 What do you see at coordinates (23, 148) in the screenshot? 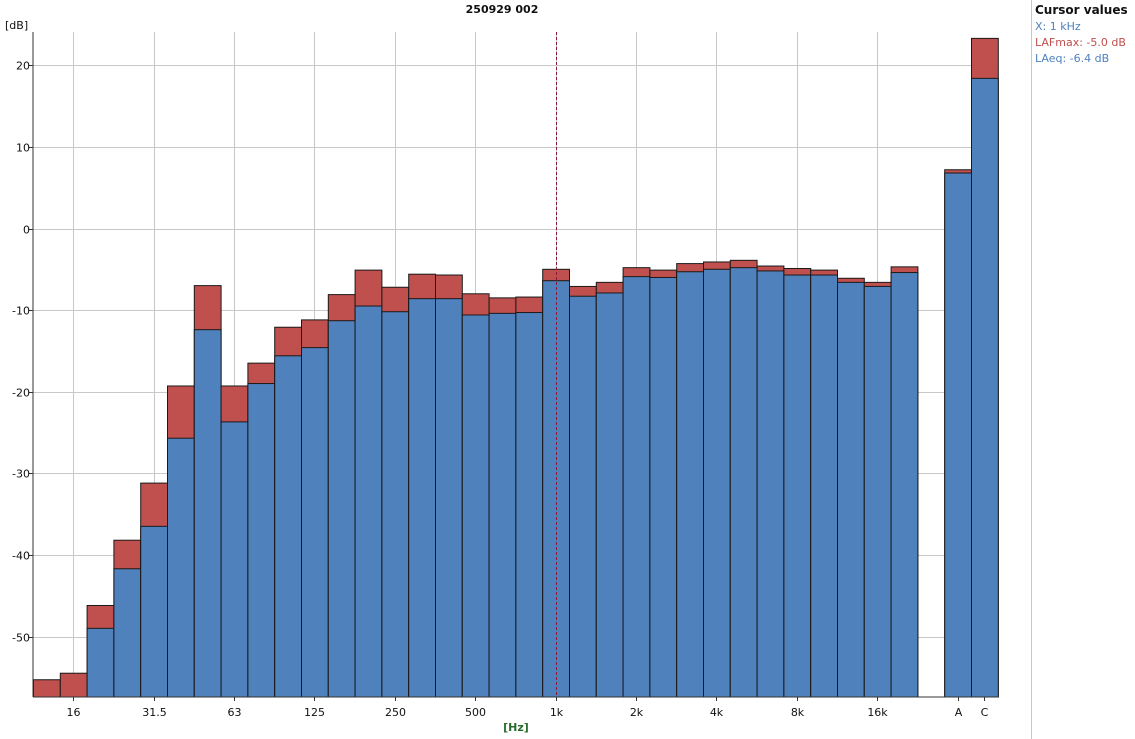
I see `y-tick-label: 10` at bounding box center [23, 148].